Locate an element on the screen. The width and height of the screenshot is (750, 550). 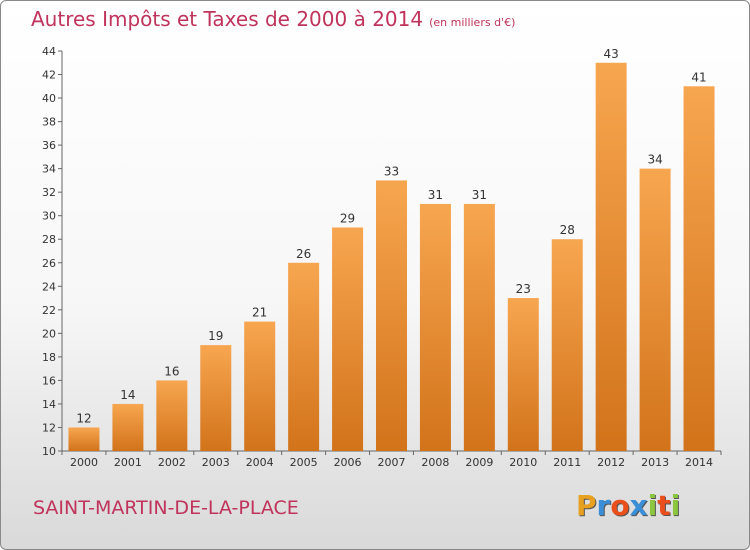
bar-2000 is located at coordinates (84, 439).